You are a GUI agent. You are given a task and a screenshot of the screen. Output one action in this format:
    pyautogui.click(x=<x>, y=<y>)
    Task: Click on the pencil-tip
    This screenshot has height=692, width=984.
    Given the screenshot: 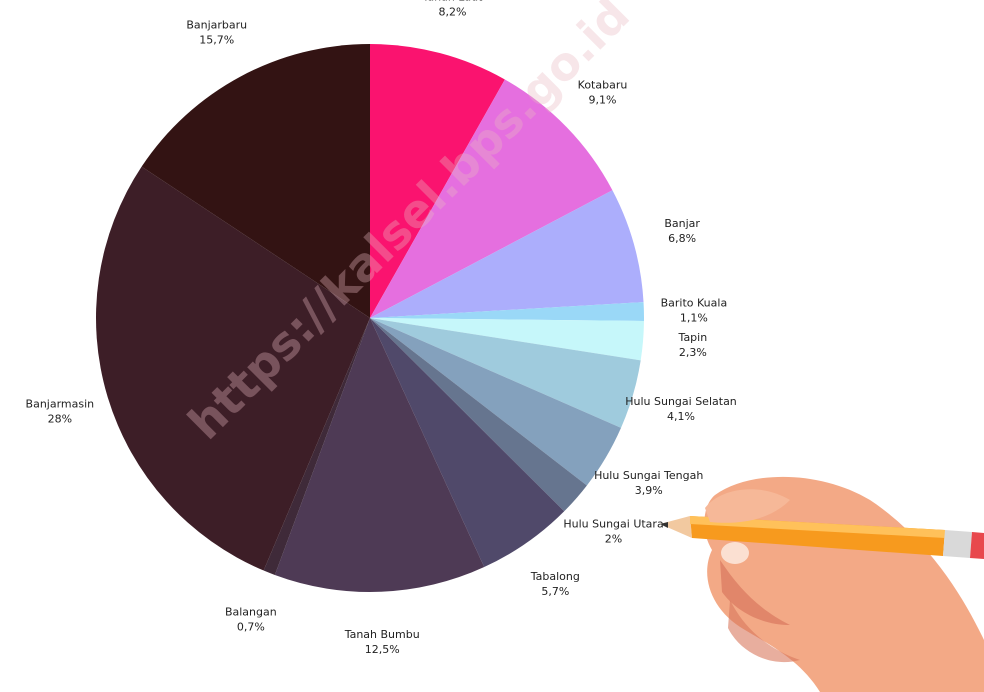 What is the action you would take?
    pyautogui.click(x=676, y=527)
    